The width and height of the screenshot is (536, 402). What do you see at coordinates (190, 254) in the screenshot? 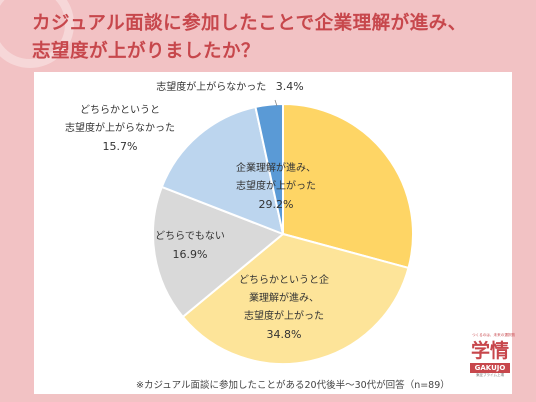
I see `slice-label-neutral-percent: 16.9%` at bounding box center [190, 254].